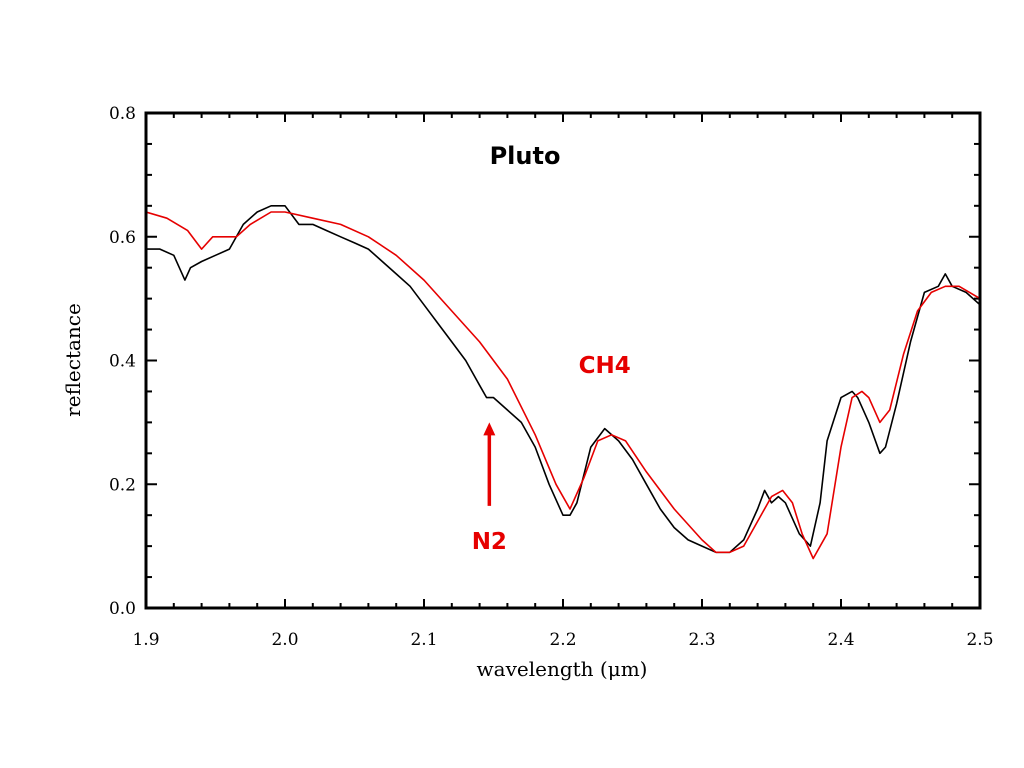  Describe the element at coordinates (701, 640) in the screenshot. I see `x-tick-label: 2.3` at that location.